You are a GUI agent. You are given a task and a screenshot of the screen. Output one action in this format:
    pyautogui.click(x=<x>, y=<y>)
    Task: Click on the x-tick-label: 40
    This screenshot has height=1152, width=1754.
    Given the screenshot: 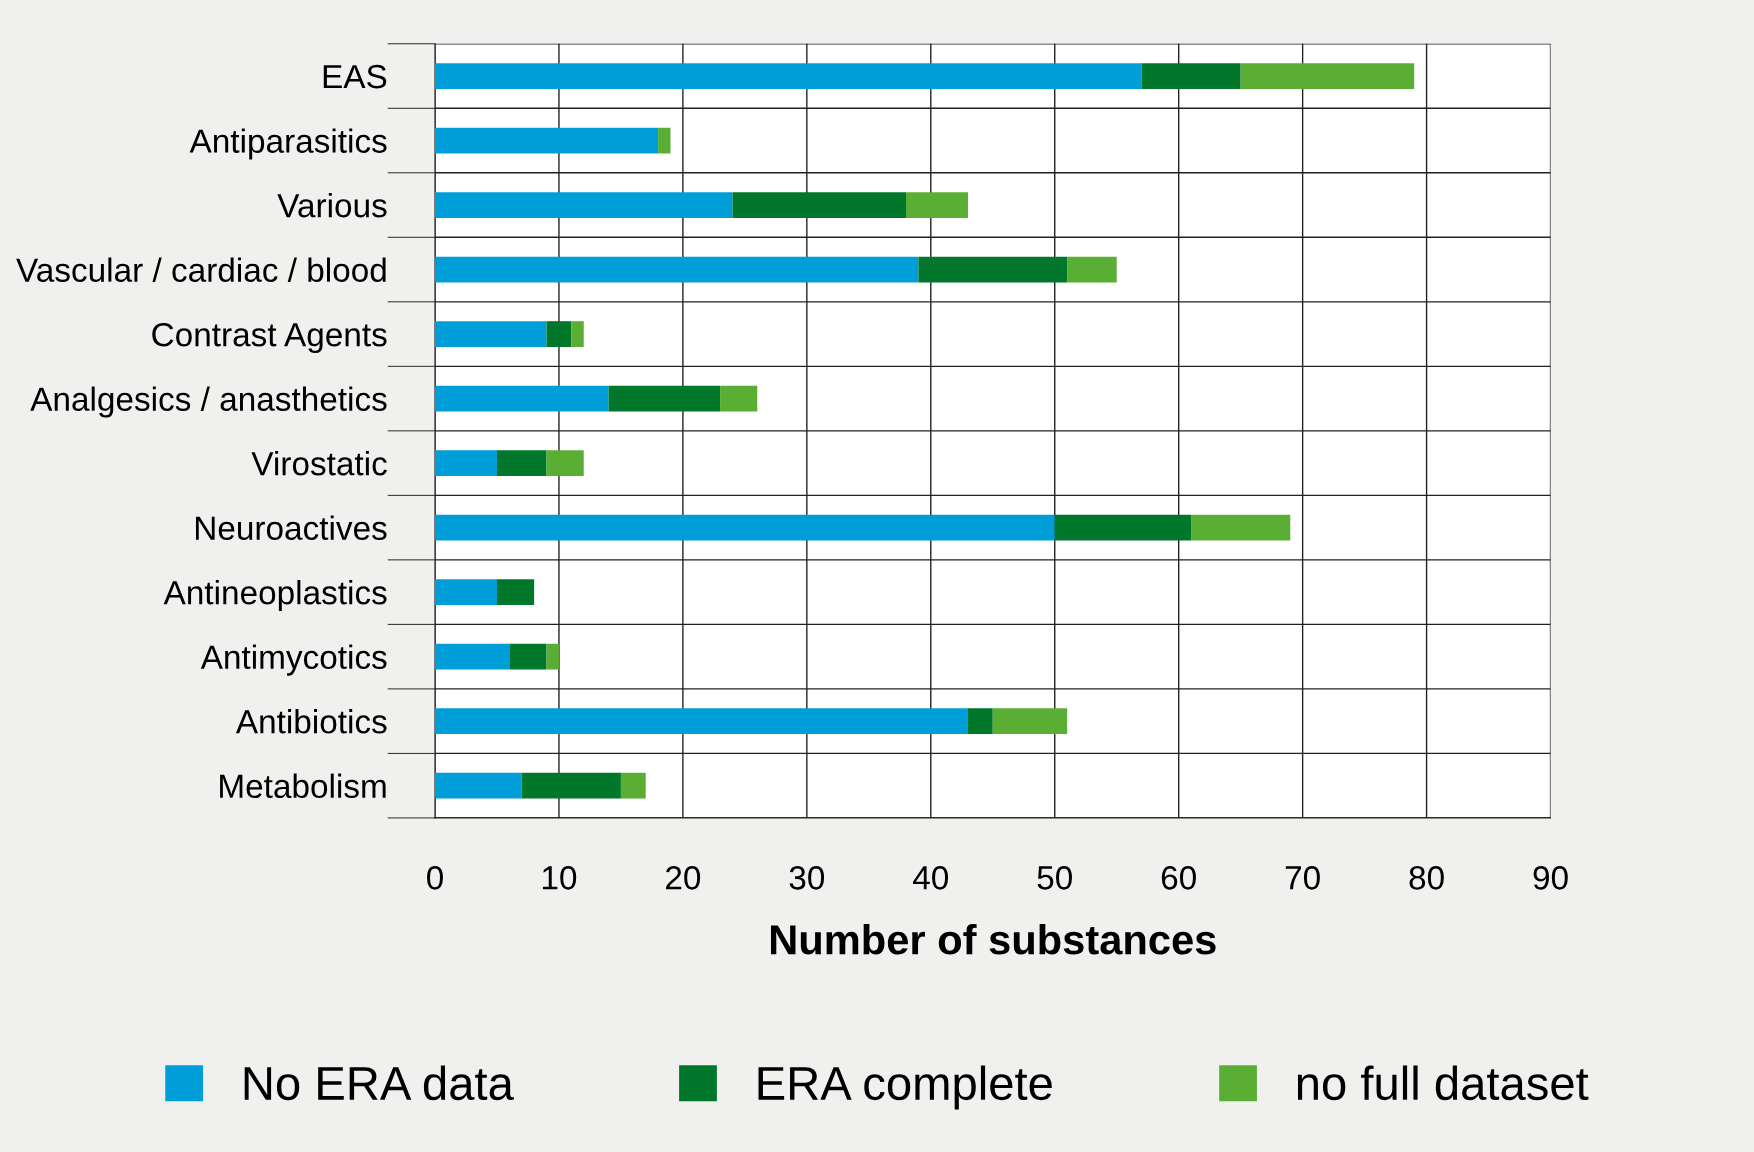 What is the action you would take?
    pyautogui.click(x=931, y=878)
    